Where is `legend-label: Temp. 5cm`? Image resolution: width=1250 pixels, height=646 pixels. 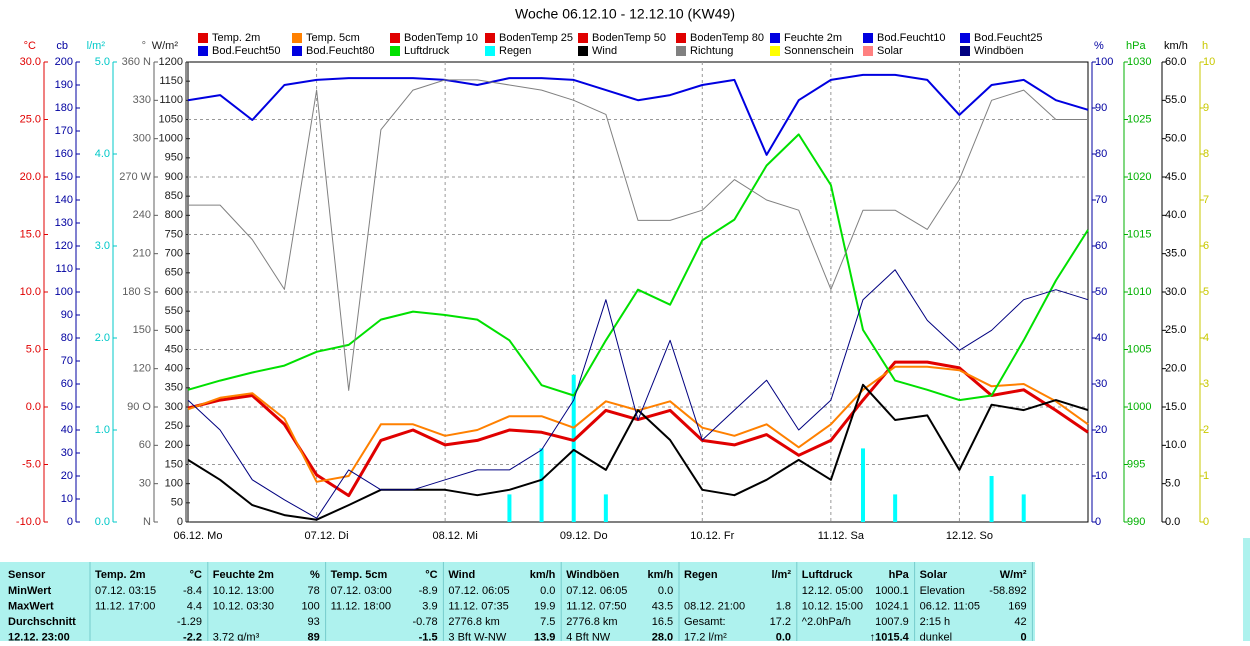 legend-label: Temp. 5cm is located at coordinates (333, 38).